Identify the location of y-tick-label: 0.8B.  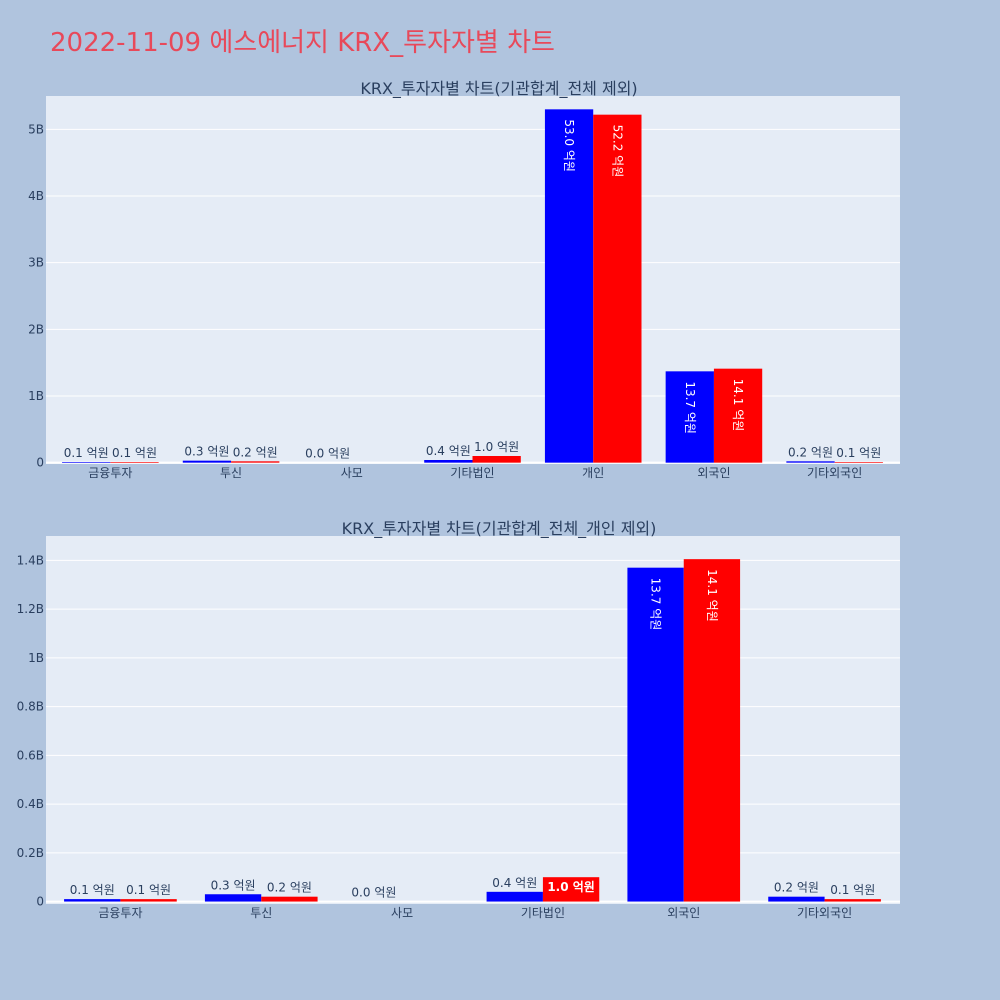
(30, 707).